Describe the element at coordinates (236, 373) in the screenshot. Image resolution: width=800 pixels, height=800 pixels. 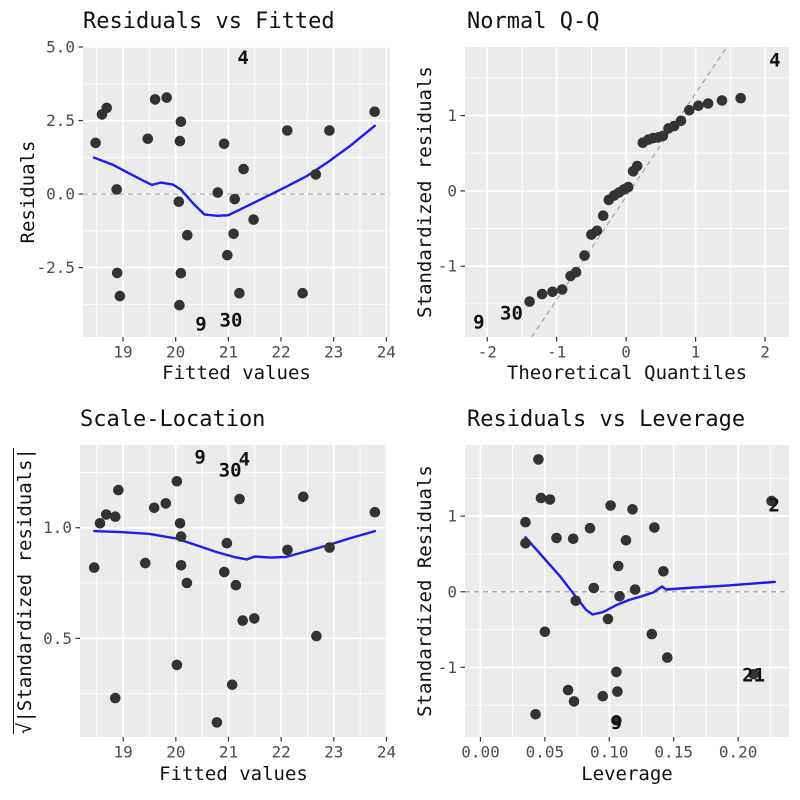
I see `panel1-x-axis-title: Fitted values` at that location.